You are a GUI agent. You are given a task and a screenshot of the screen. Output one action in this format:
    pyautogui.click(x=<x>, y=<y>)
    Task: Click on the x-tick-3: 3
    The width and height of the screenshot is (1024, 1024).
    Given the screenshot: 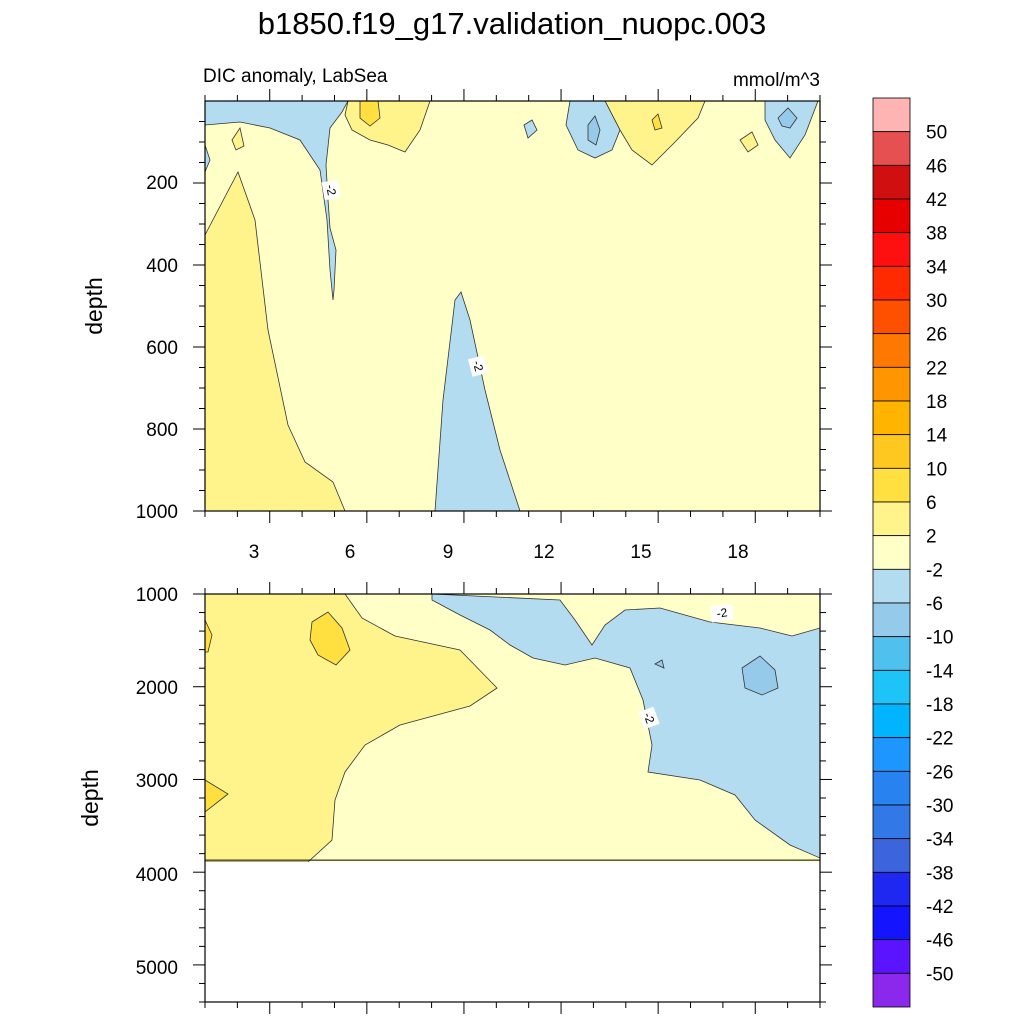 What is the action you would take?
    pyautogui.click(x=254, y=552)
    